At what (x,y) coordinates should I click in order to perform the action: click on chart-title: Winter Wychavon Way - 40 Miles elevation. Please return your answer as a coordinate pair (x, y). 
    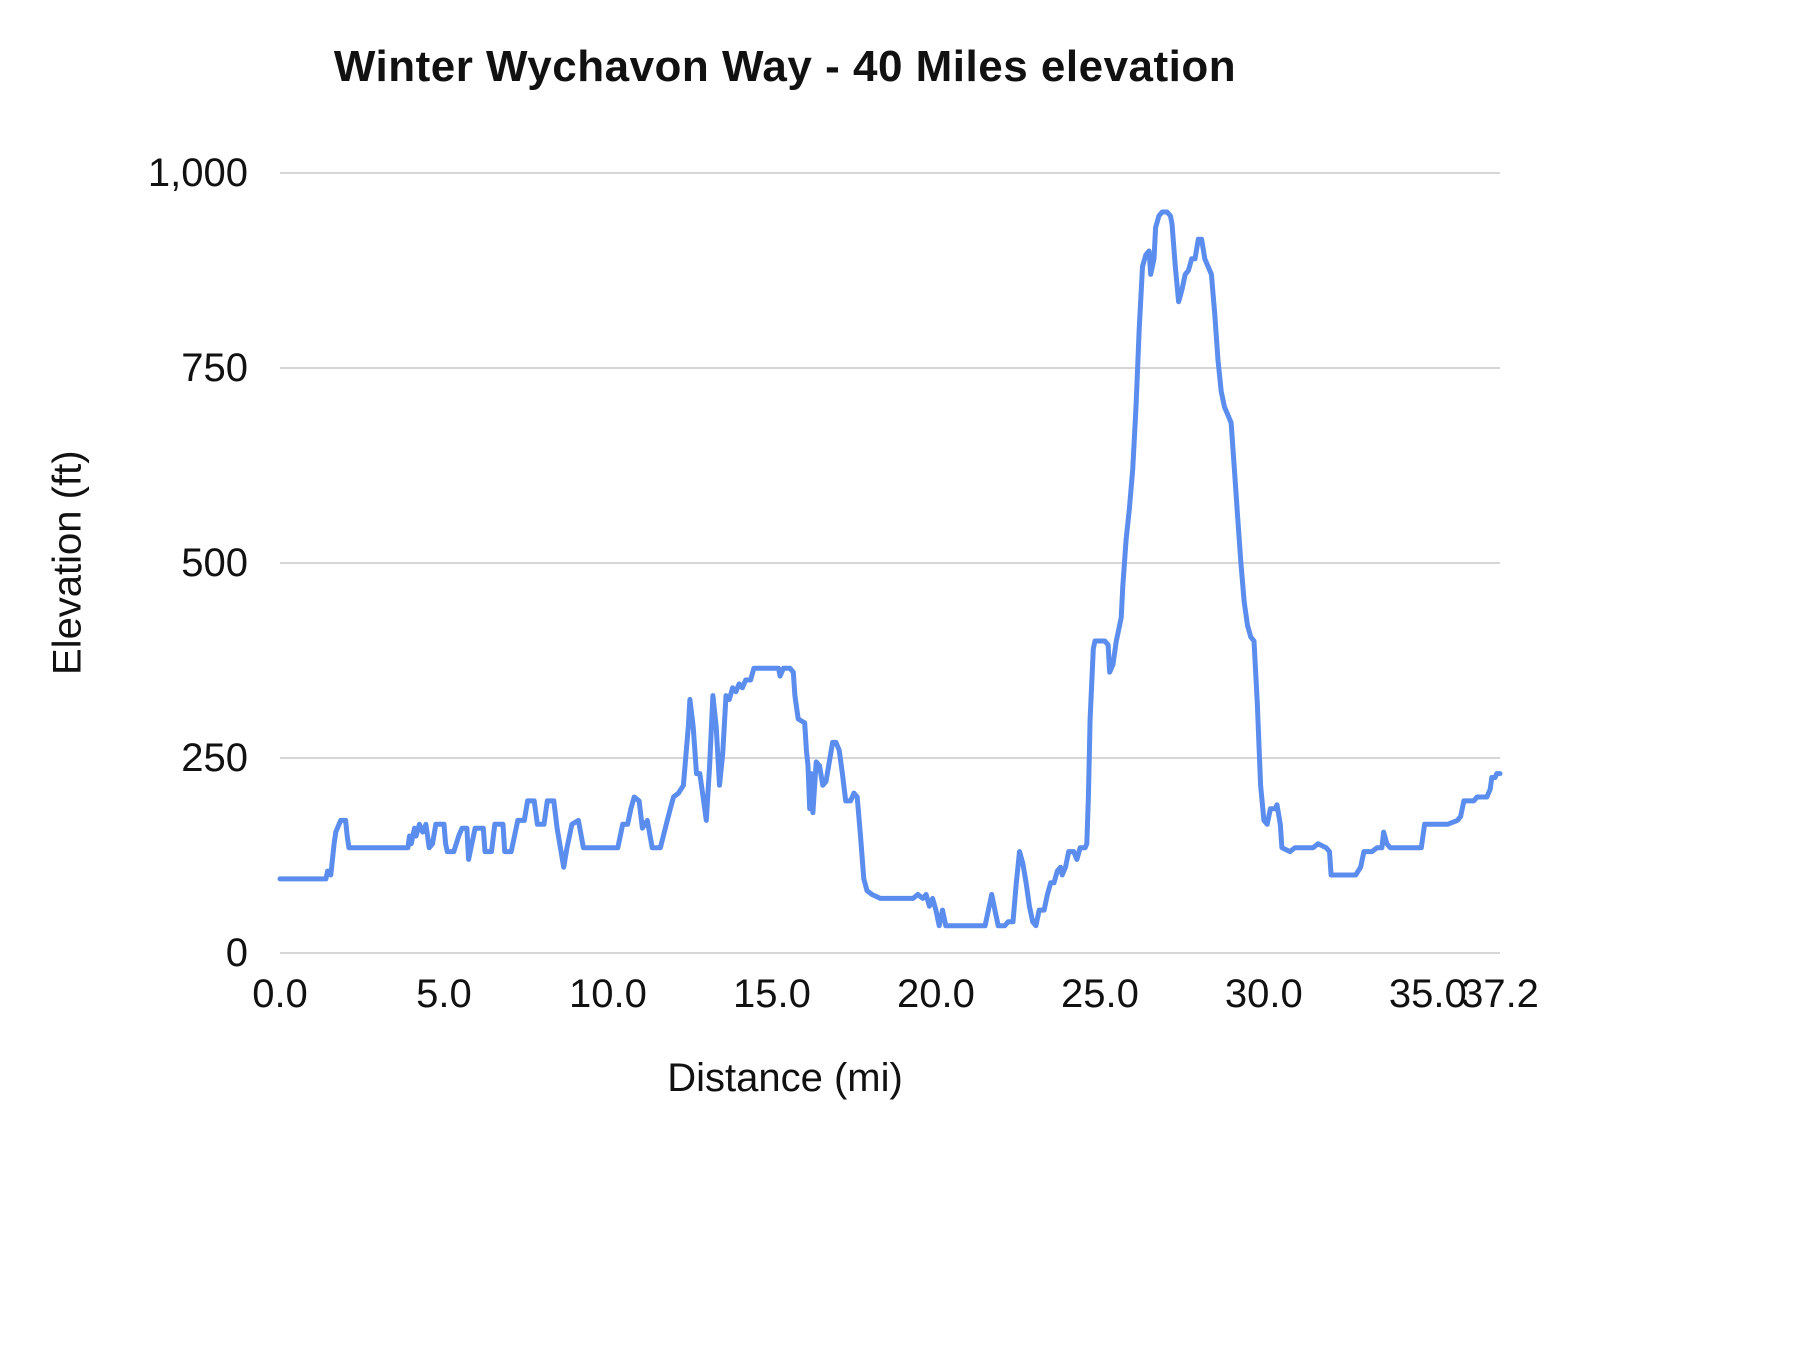
    Looking at the image, I should click on (785, 66).